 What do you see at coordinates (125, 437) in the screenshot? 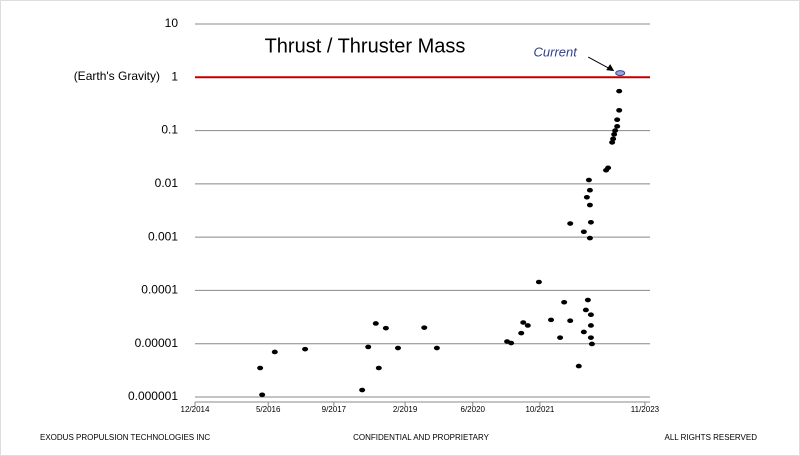
I see `footer-left: EXODUS PROPULSION TECHNOLOGIES INC` at bounding box center [125, 437].